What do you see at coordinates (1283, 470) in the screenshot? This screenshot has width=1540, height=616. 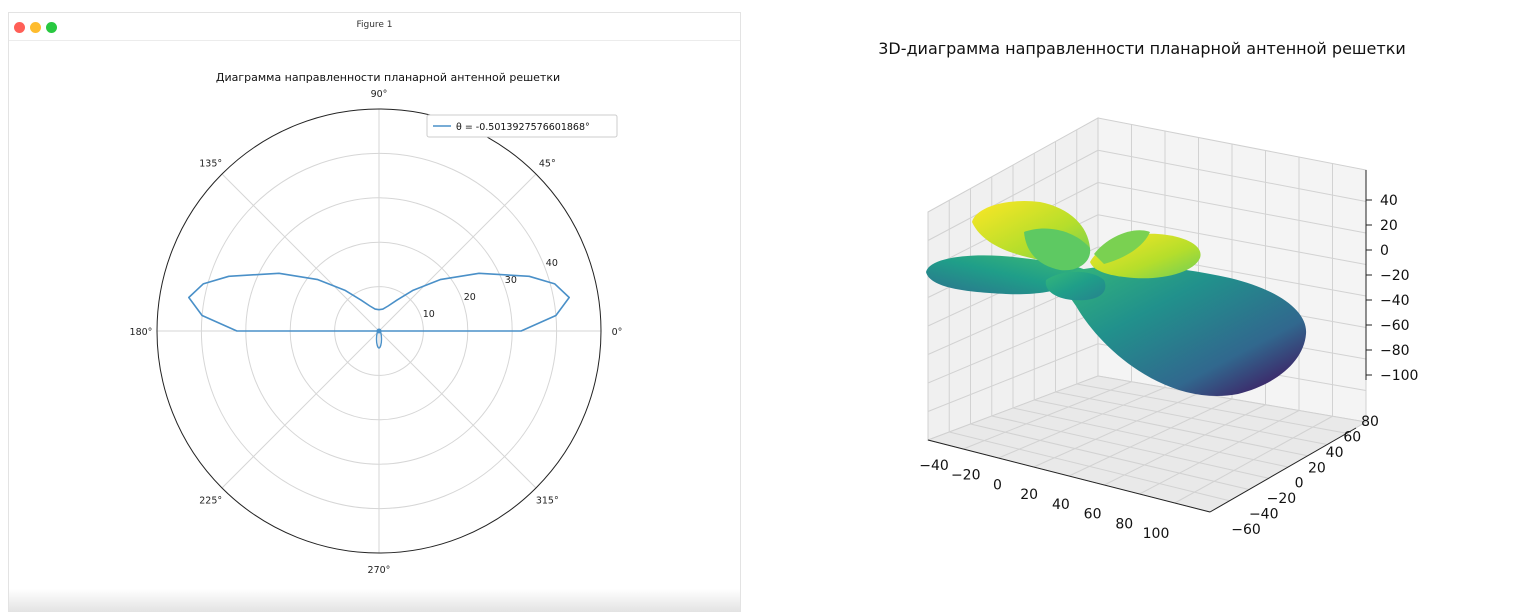 I see `y-axis-line` at bounding box center [1283, 470].